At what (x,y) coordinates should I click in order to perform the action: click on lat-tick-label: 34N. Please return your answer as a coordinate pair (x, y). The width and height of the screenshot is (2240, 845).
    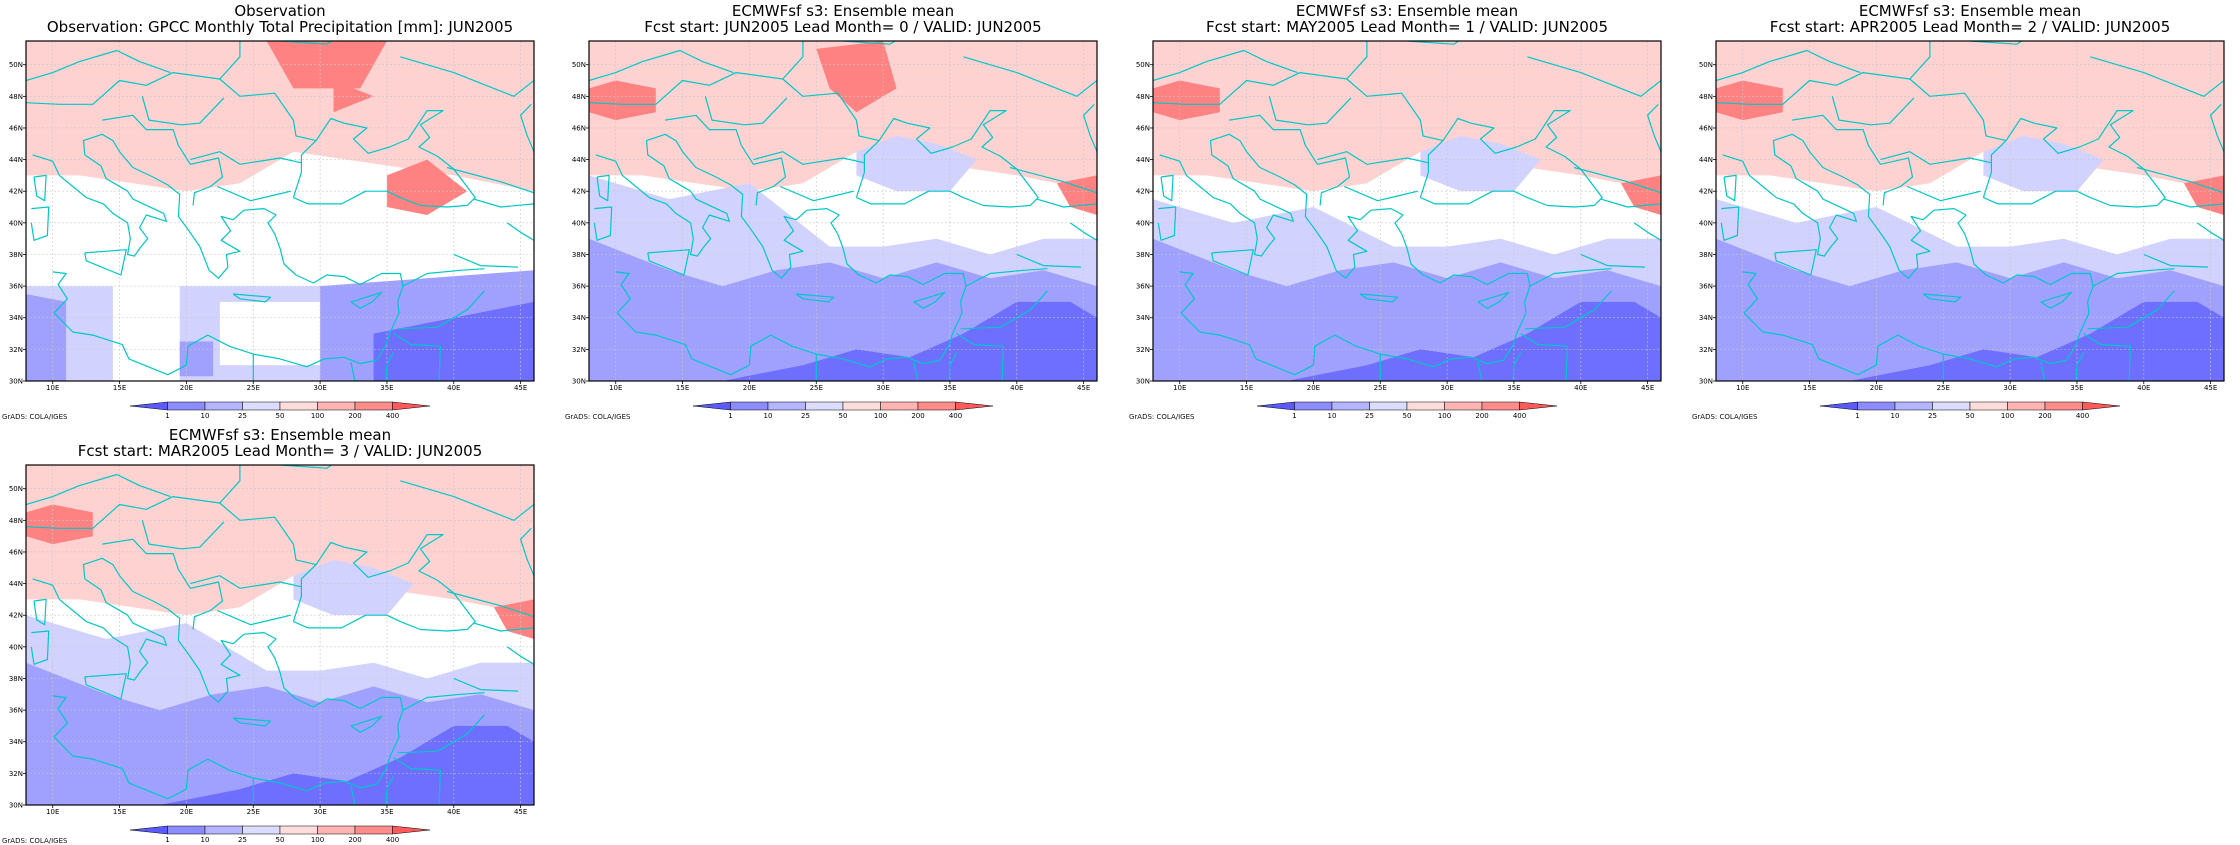
    Looking at the image, I should click on (1706, 318).